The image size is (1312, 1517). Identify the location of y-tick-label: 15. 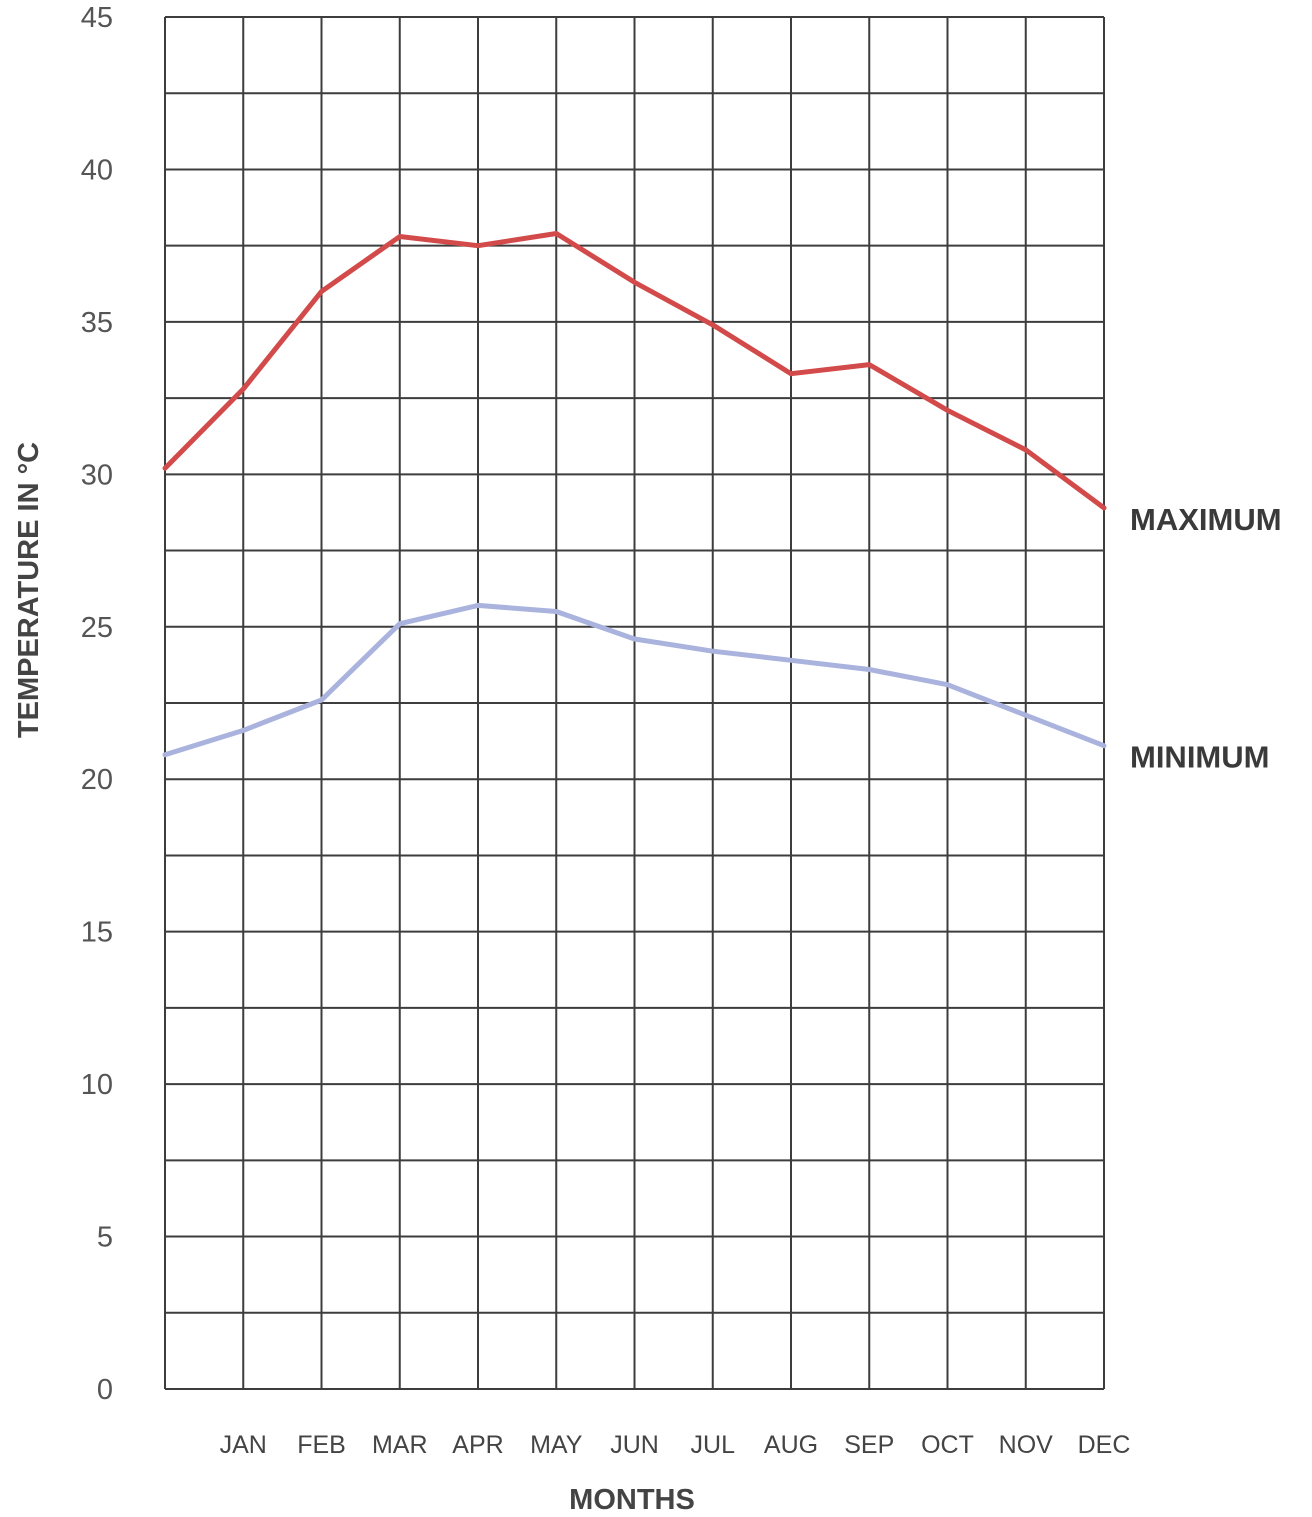
(97, 933).